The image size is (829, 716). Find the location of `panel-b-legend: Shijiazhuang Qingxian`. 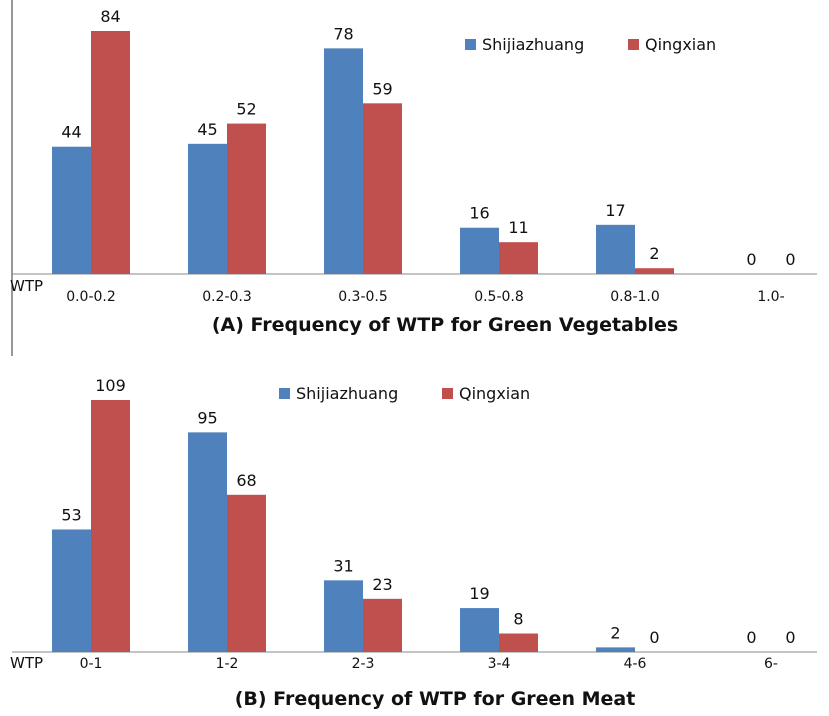

panel-b-legend: Shijiazhuang Qingxian is located at coordinates (404, 393).